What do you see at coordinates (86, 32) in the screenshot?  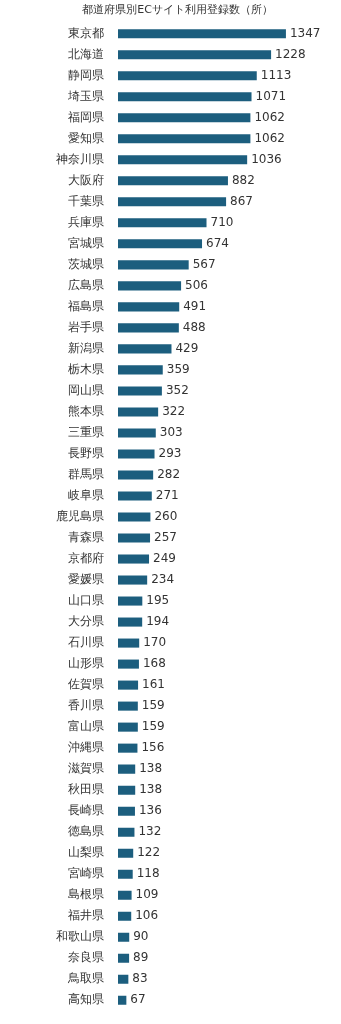 I see `y-tick-label: 東京都` at bounding box center [86, 32].